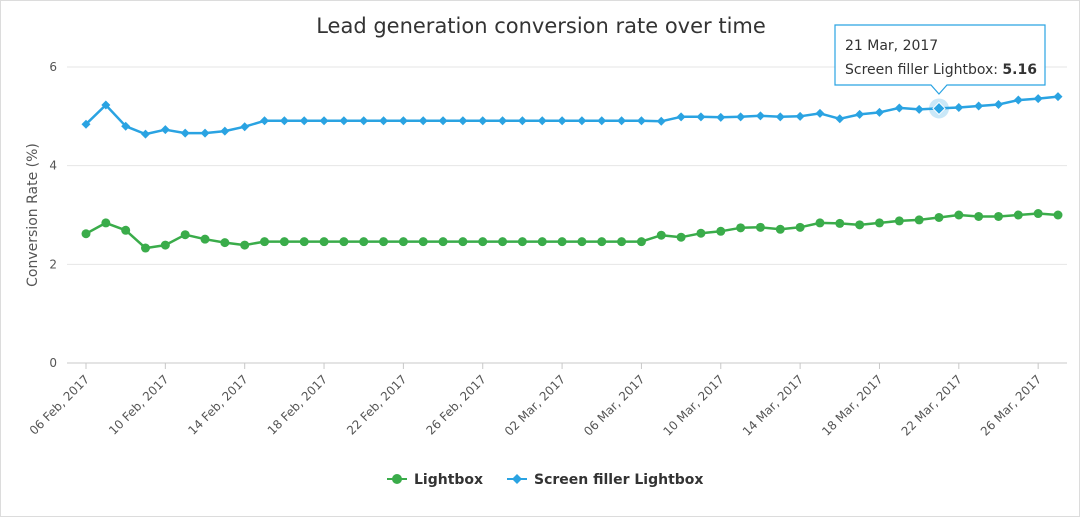 The width and height of the screenshot is (1080, 517). What do you see at coordinates (435, 480) in the screenshot?
I see `legend-item: Lightbox` at bounding box center [435, 480].